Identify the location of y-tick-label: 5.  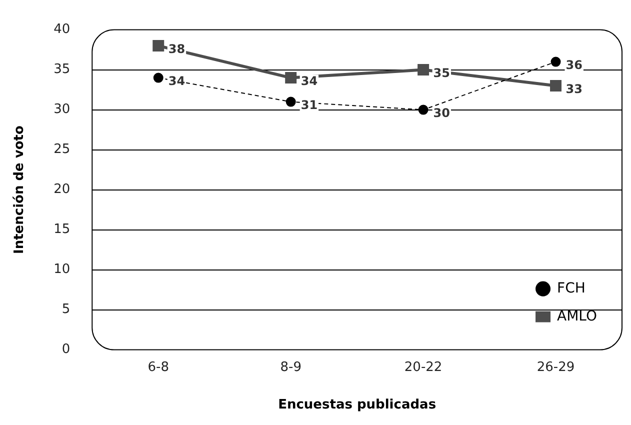
(66, 310).